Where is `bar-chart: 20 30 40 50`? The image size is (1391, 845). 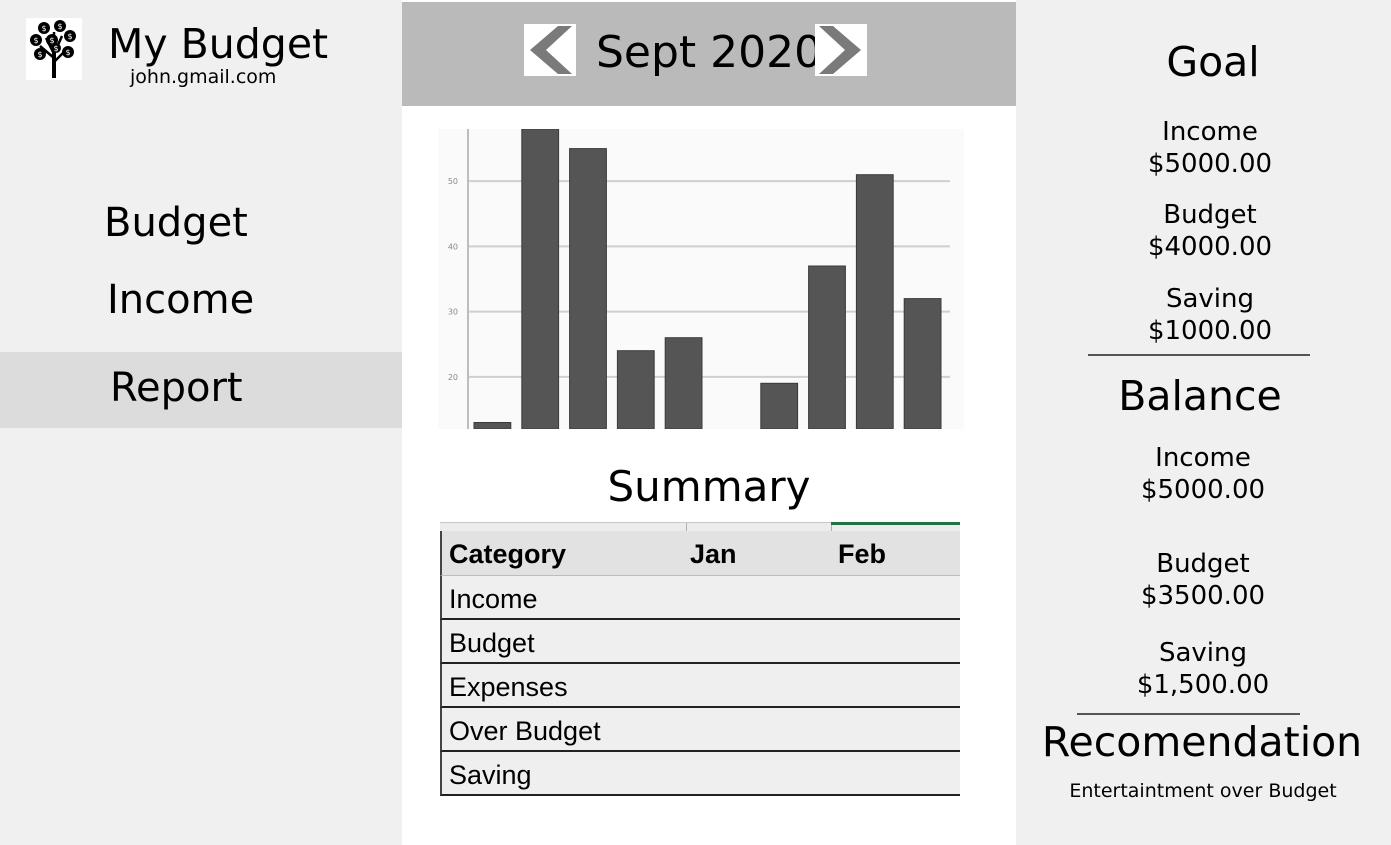 bar-chart: 20 30 40 50 is located at coordinates (699, 279).